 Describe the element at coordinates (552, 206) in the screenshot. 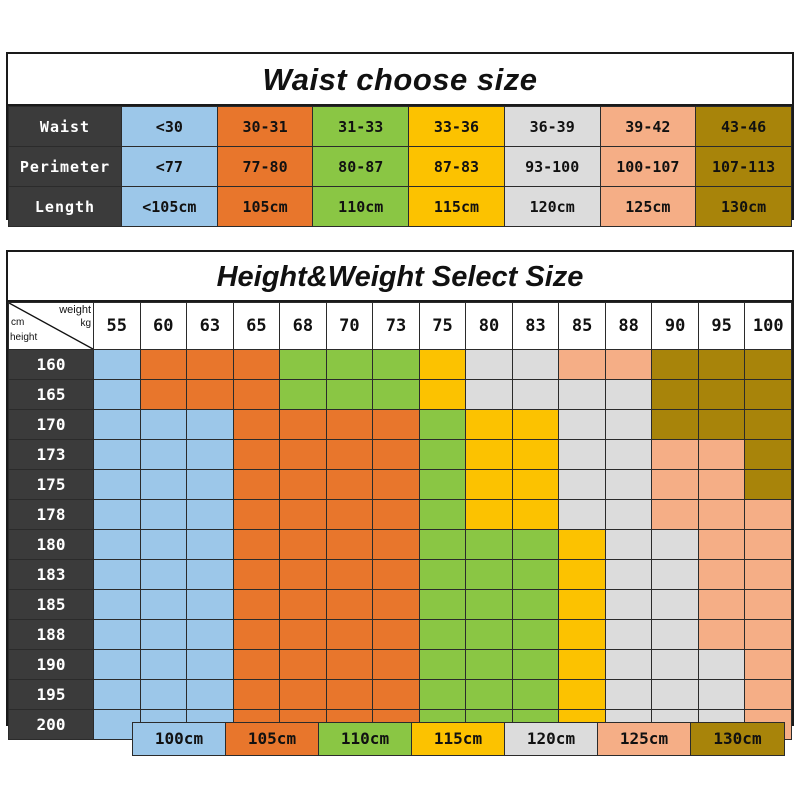

I see `waist-cell: 120cm` at that location.